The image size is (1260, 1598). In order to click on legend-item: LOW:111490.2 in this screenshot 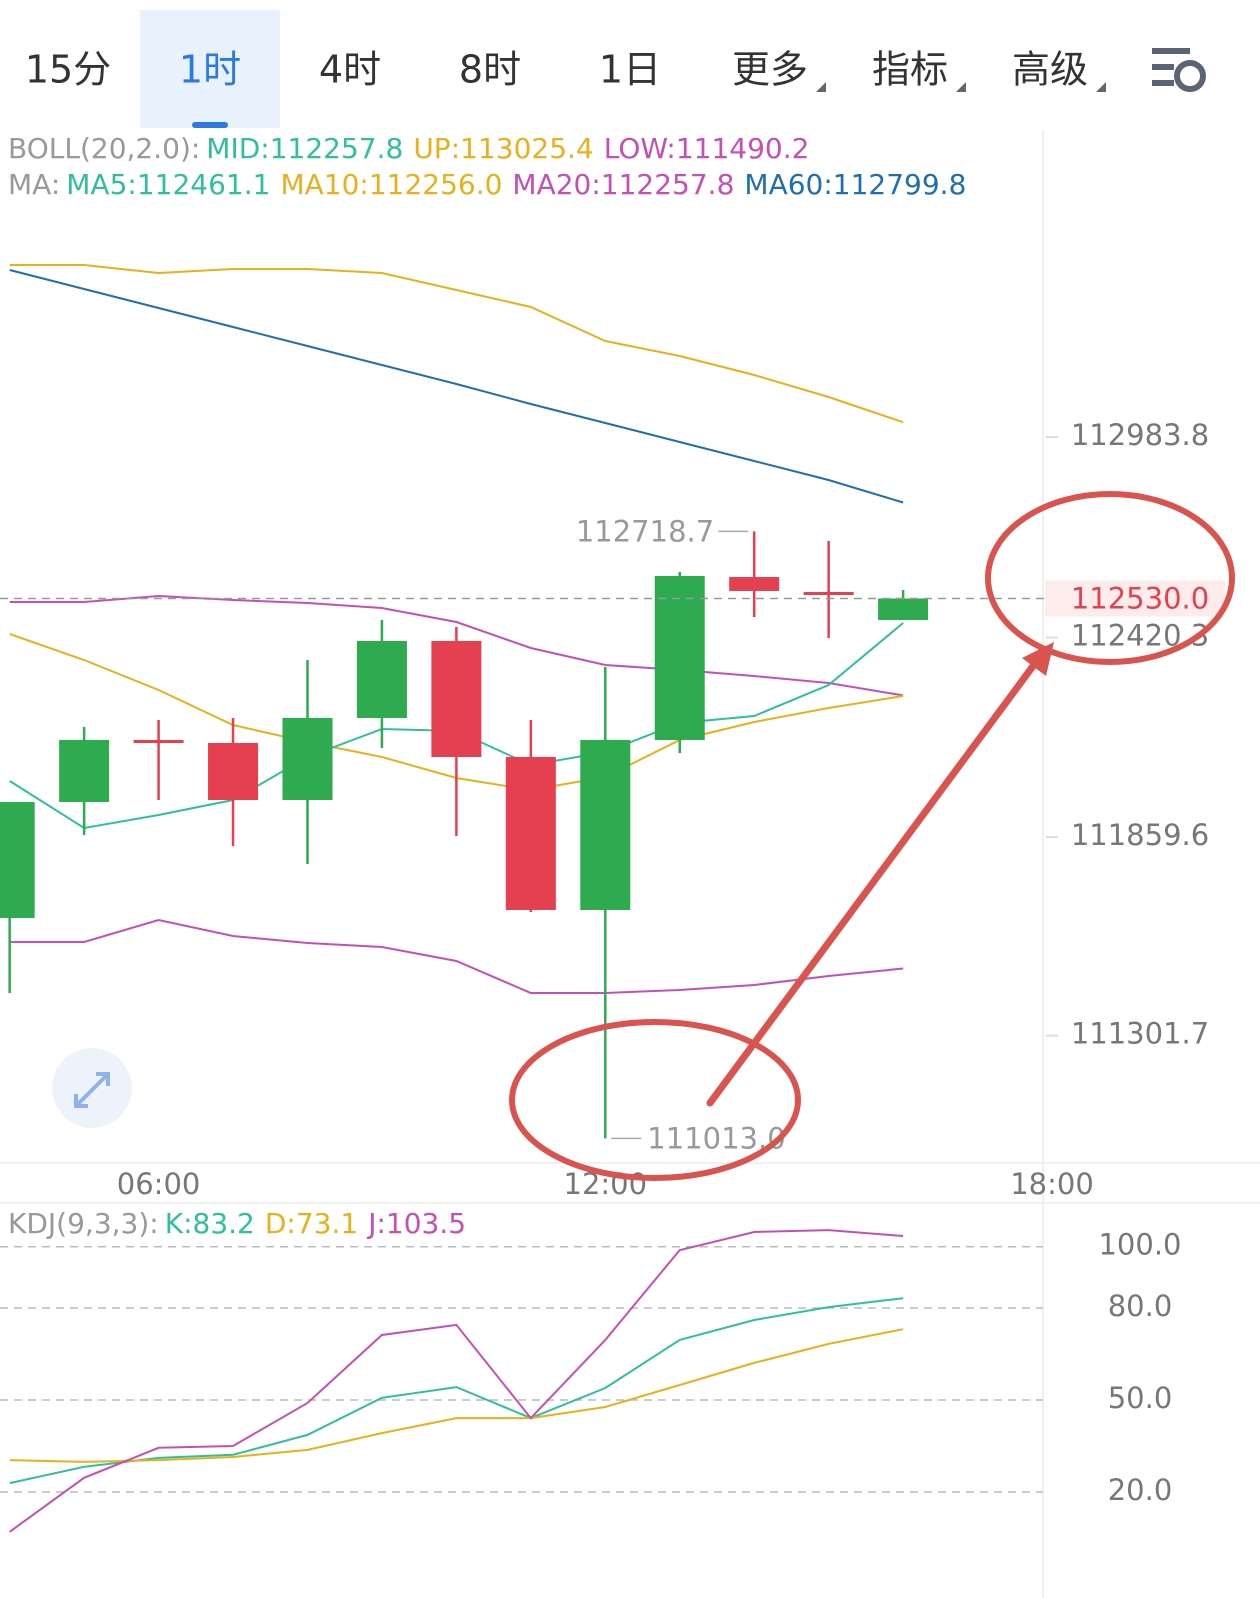, I will do `click(707, 148)`.